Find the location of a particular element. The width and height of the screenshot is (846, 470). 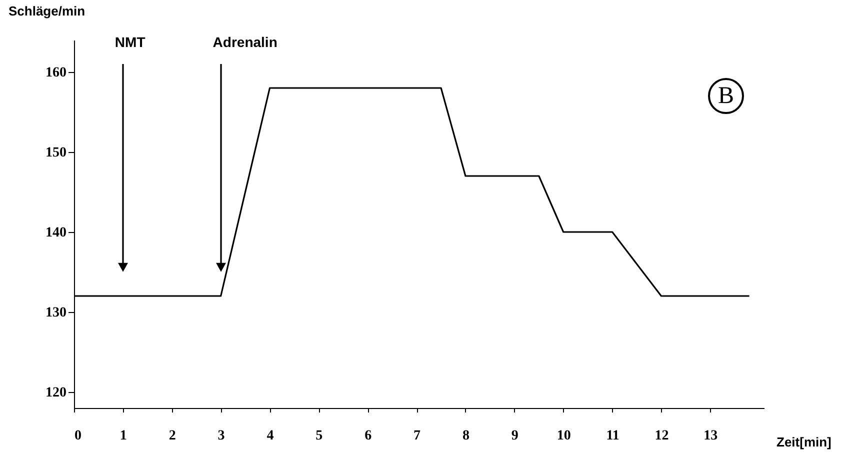

y-tick-label: 160 is located at coordinates (56, 73).